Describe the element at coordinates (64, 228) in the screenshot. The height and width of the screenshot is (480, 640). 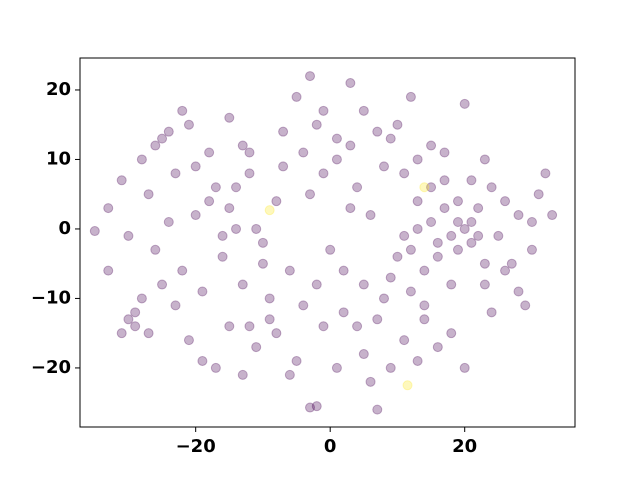
I see `y-tick-label: 0` at that location.